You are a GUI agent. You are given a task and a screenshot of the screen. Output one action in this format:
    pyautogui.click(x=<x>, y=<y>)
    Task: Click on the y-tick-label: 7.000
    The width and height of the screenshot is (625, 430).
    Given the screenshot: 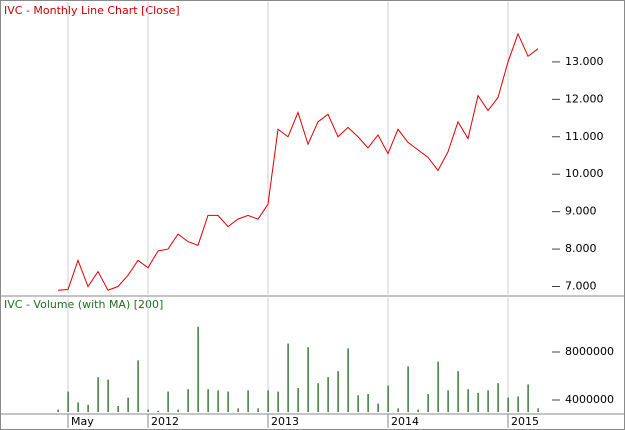 What is the action you would take?
    pyautogui.click(x=581, y=286)
    